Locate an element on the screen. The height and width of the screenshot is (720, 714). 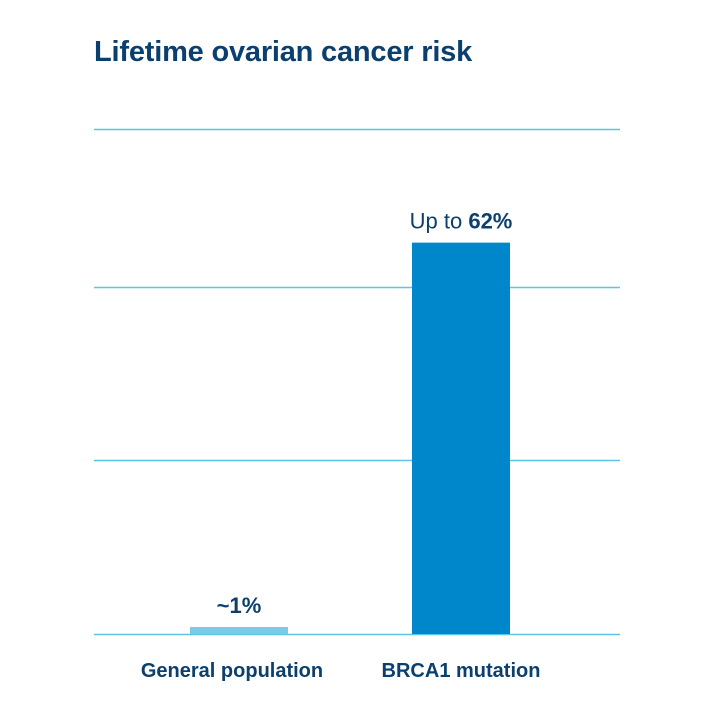
category-labels: General population BRCA1 mutation is located at coordinates (341, 671).